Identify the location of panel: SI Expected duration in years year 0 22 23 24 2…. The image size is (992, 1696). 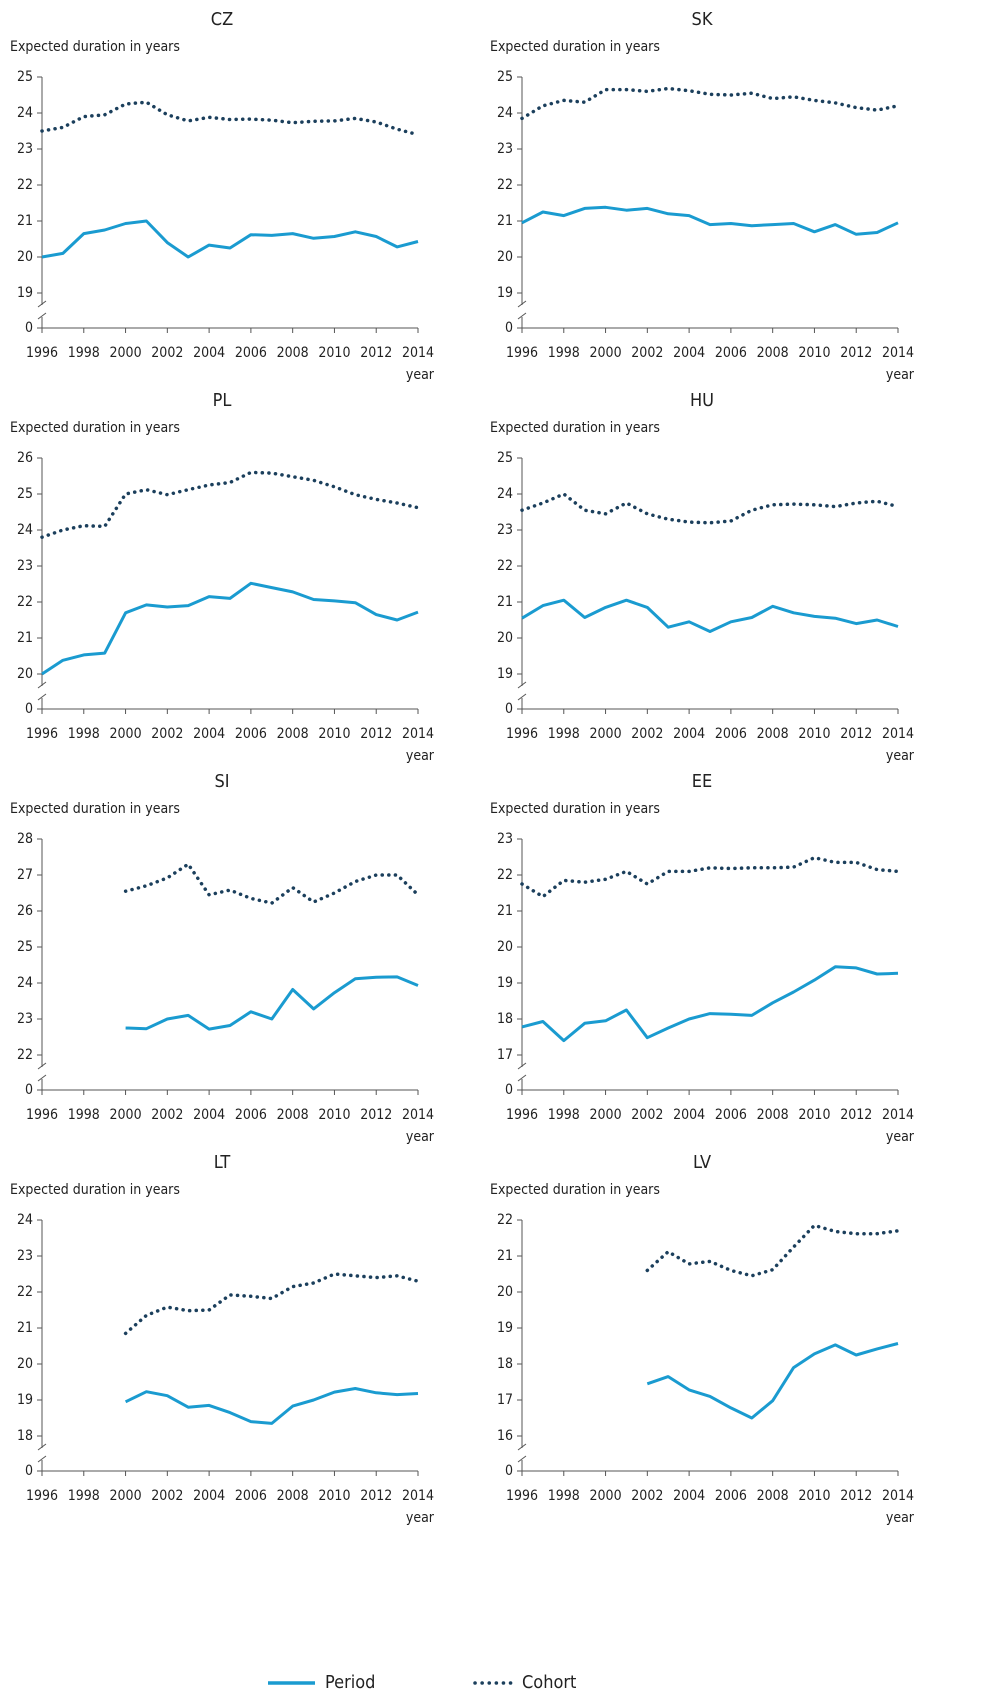
(222, 958).